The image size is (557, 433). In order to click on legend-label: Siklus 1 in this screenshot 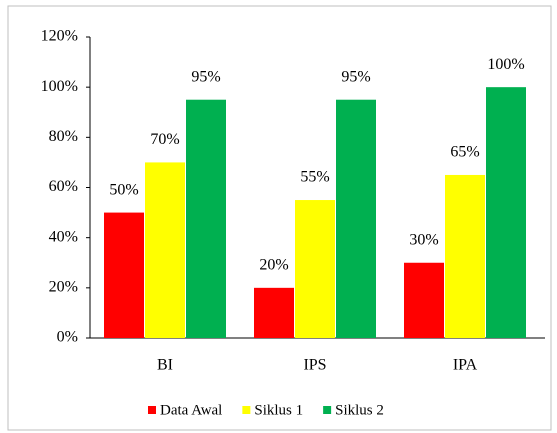, I will do `click(278, 410)`.